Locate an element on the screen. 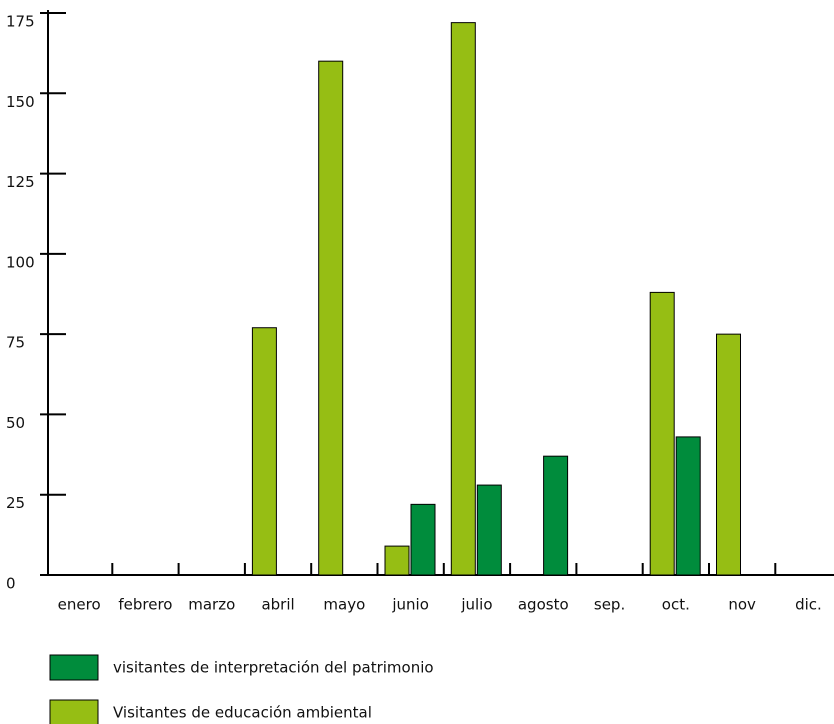  y-tick-label: 75 is located at coordinates (15, 343).